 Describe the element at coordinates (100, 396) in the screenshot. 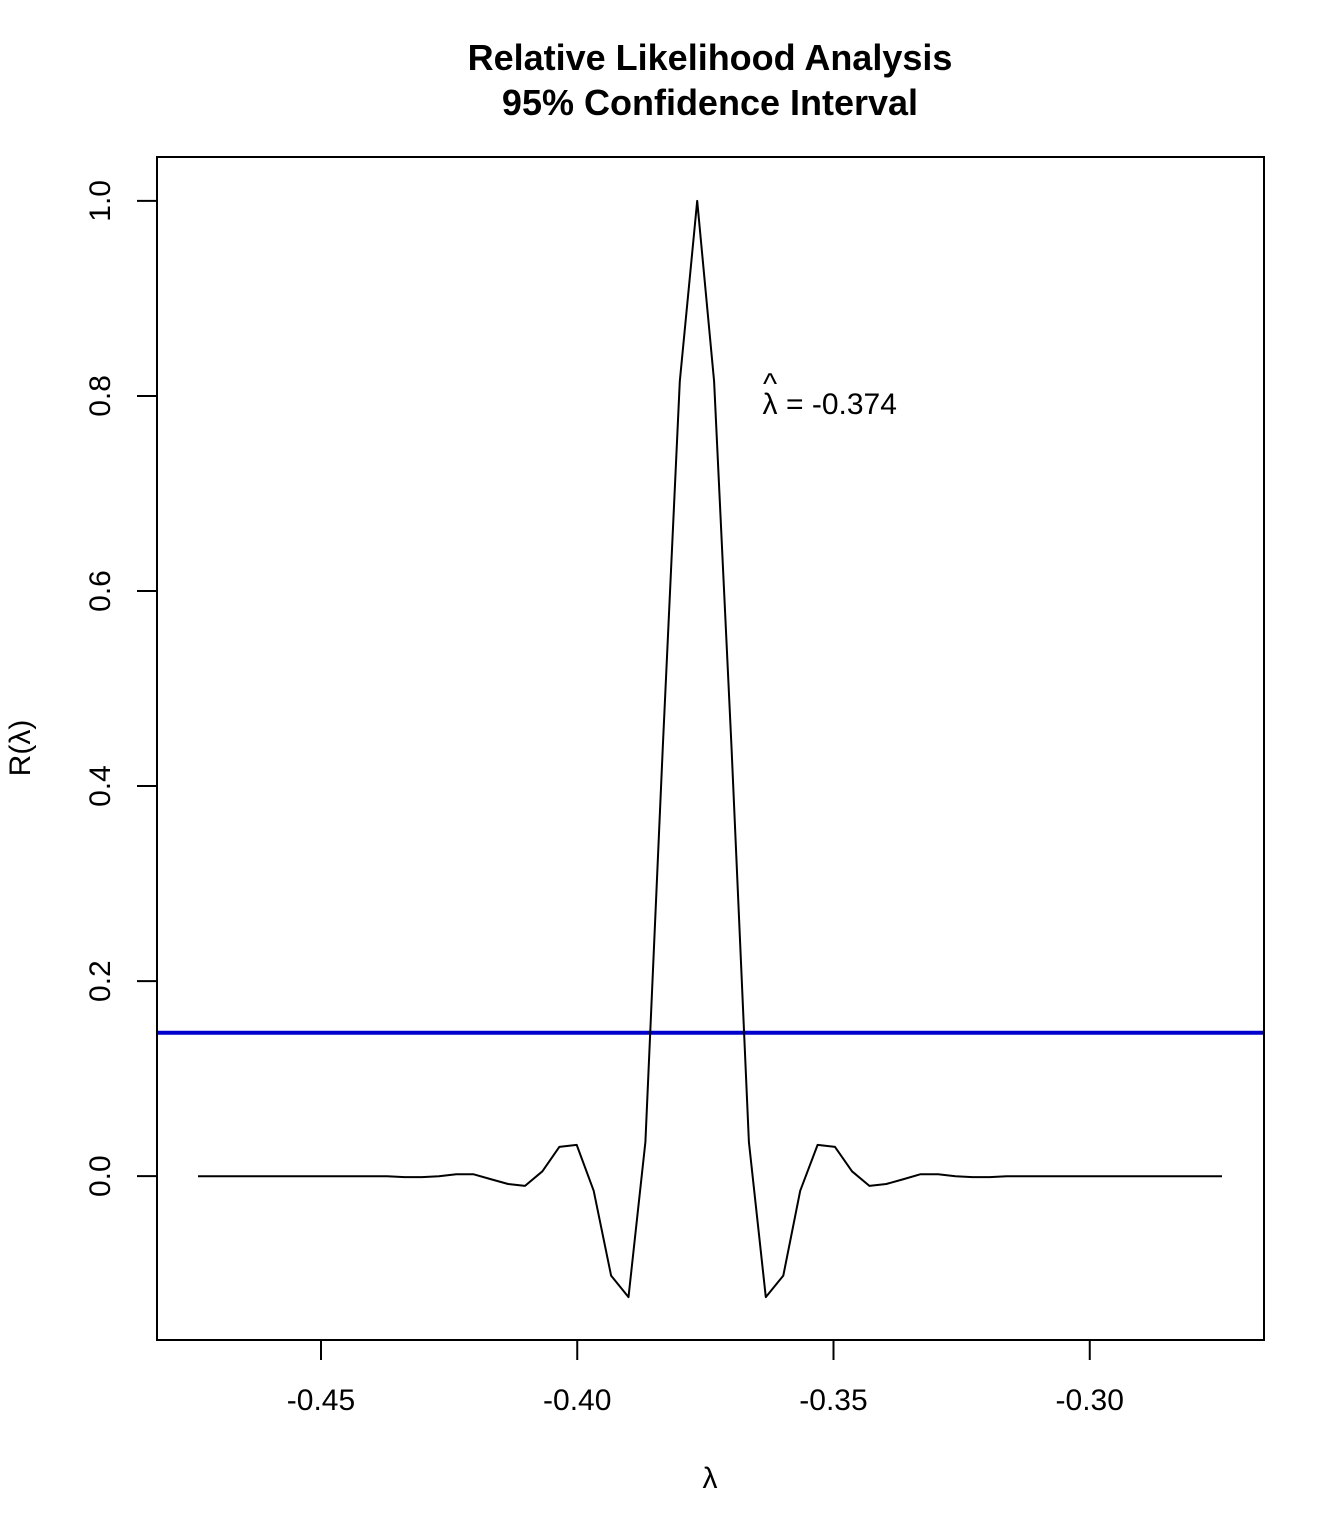

I see `y-tick-label: 0.8` at that location.